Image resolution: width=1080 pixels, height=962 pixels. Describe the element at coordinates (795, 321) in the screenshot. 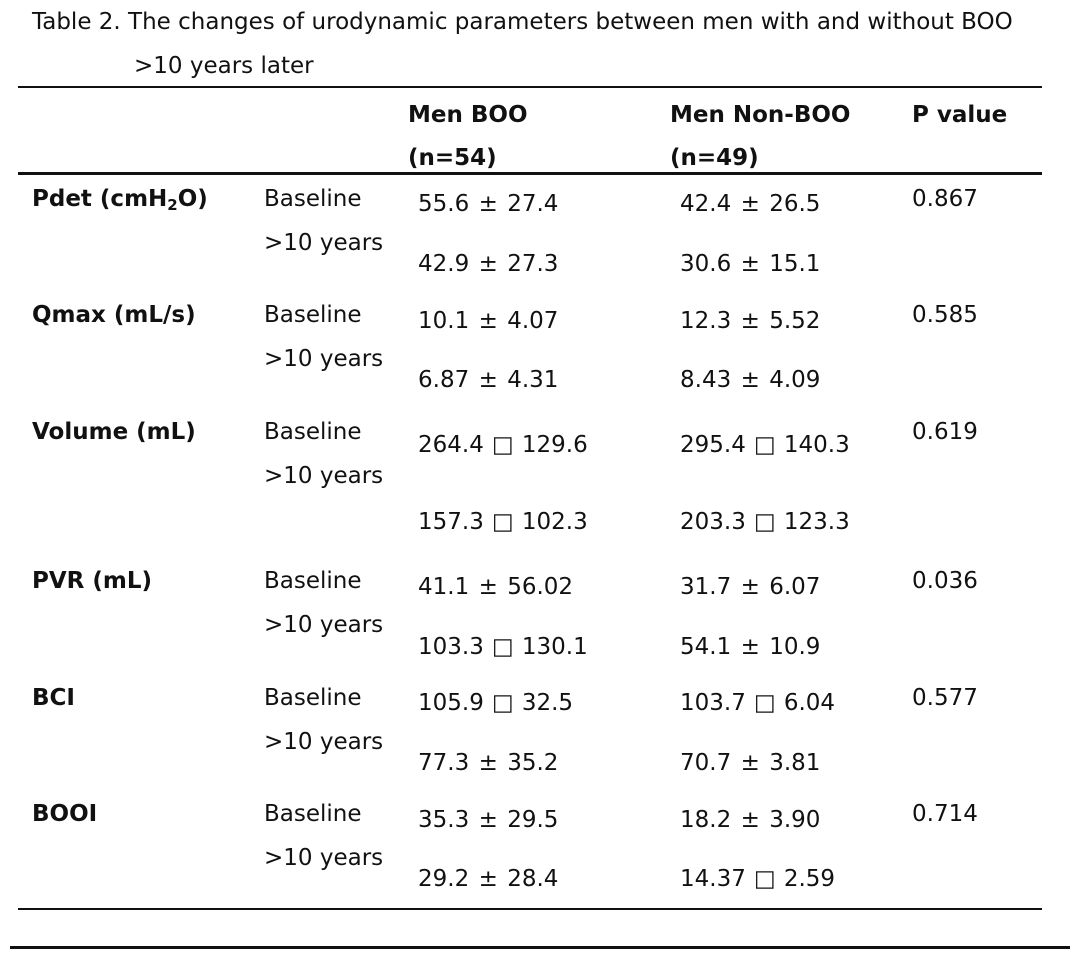

I see `sd: 5.52` at that location.